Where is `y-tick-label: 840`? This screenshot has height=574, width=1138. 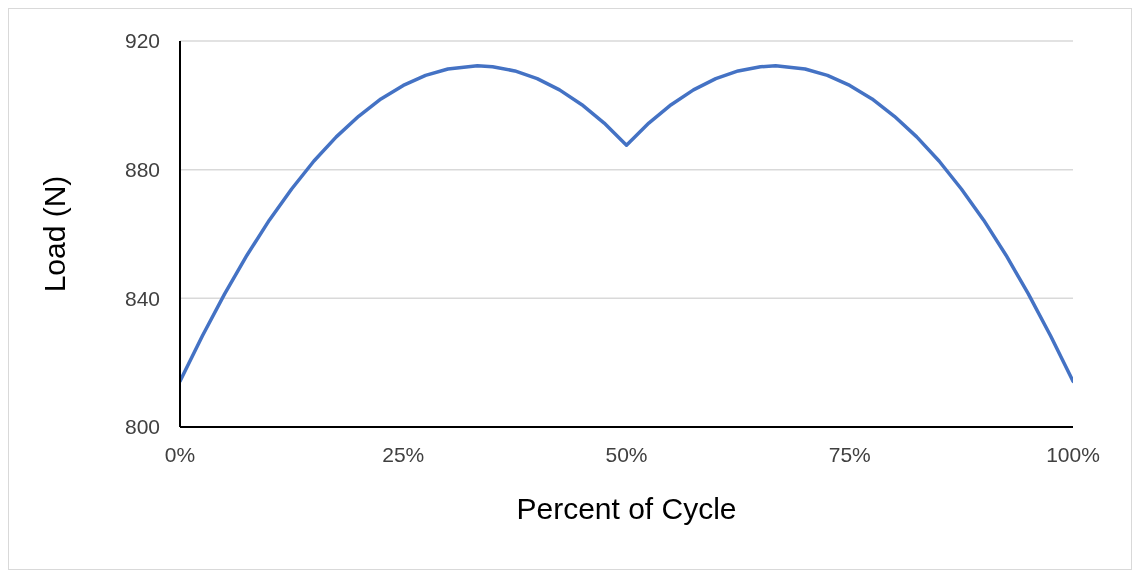
y-tick-label: 840 is located at coordinates (142, 298).